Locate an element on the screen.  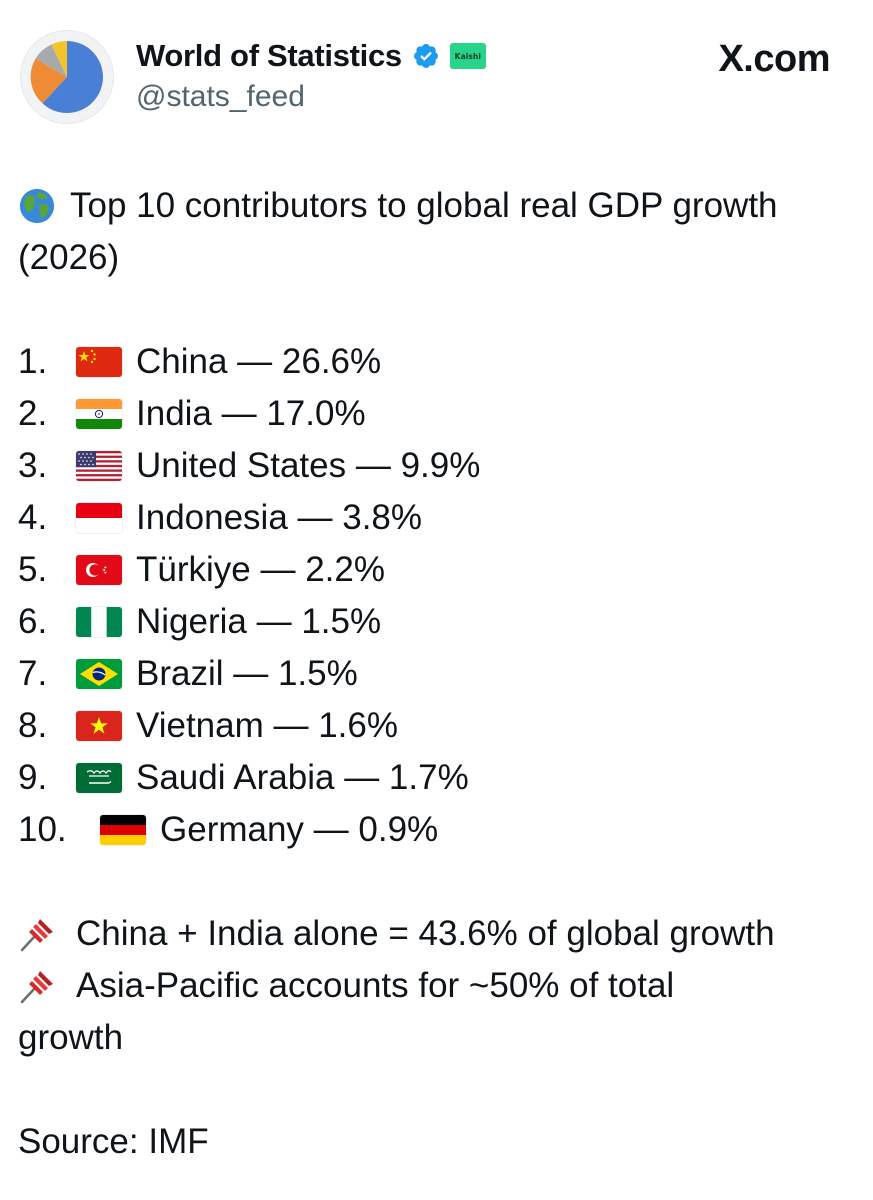
headline-line-2: (2026) is located at coordinates (438, 258).